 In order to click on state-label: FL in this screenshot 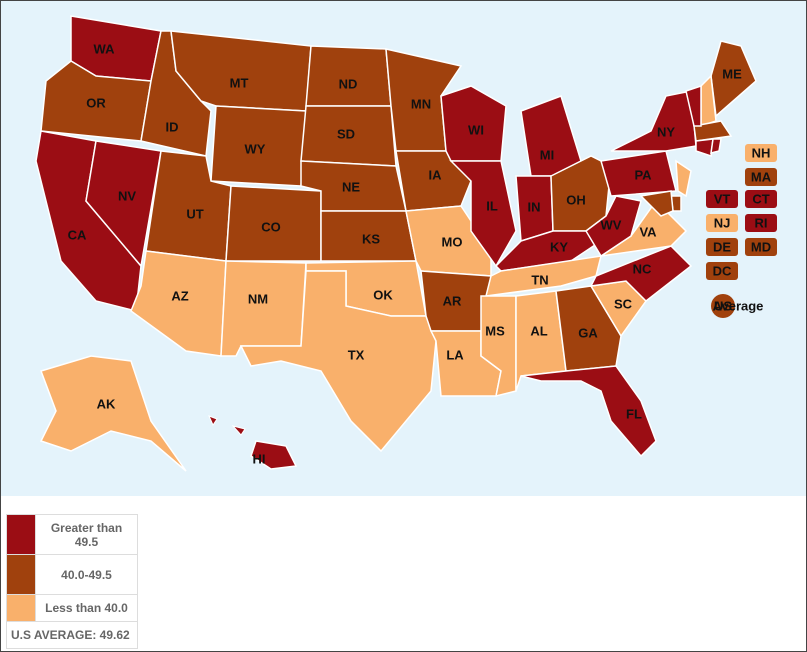, I will do `click(634, 413)`.